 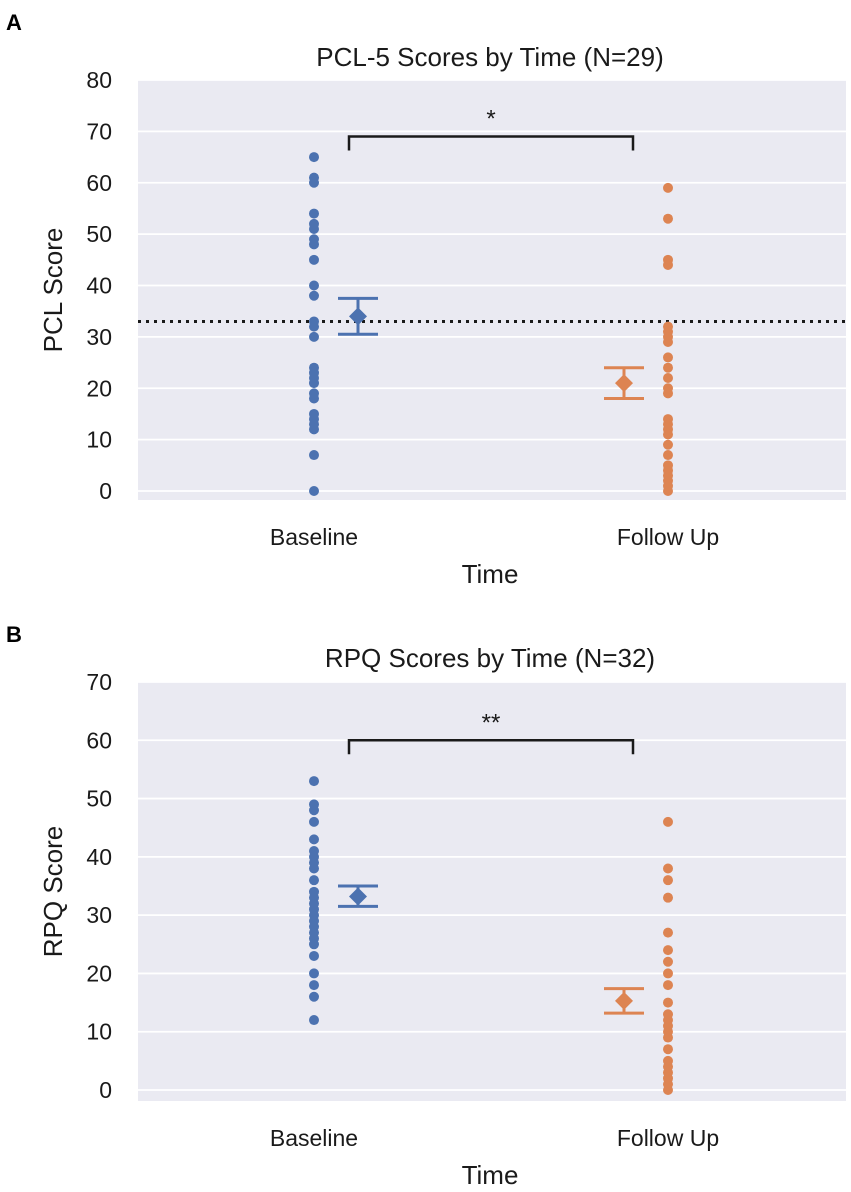 I want to click on significance-label: **, so click(x=491, y=722).